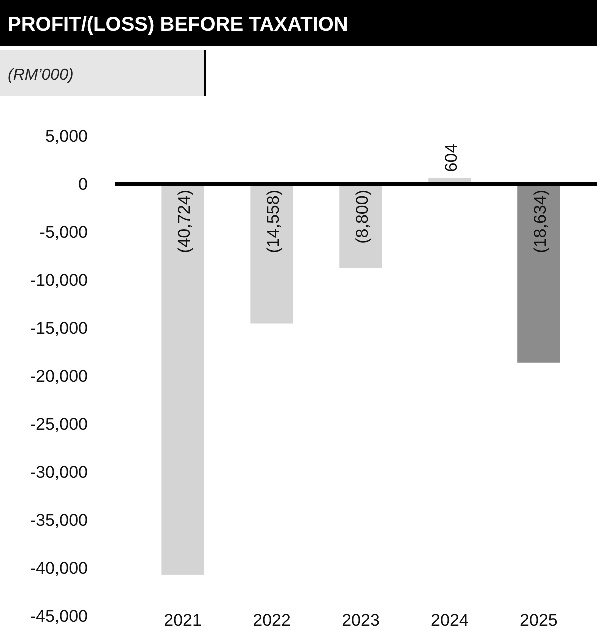  What do you see at coordinates (59, 376) in the screenshot?
I see `y-tick-label: -20,000` at bounding box center [59, 376].